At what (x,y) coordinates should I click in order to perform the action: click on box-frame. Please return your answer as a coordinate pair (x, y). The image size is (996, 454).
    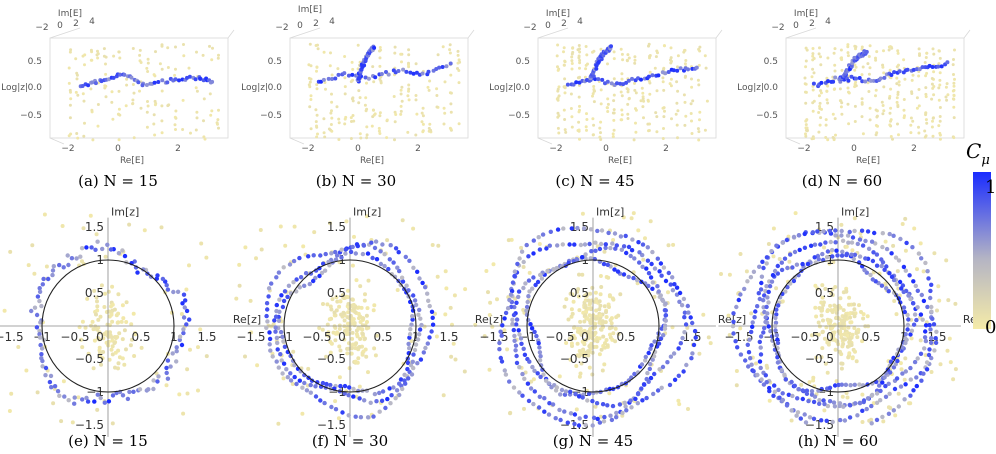
    Looking at the image, I should click on (379, 88).